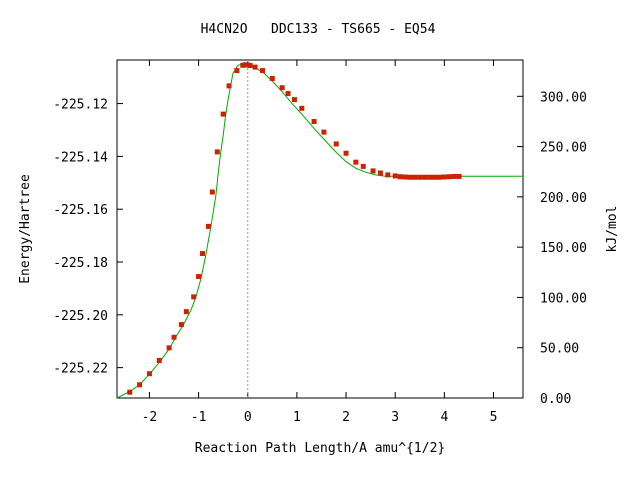 The height and width of the screenshot is (480, 640). Describe the element at coordinates (395, 417) in the screenshot. I see `x-tick-label: 3` at that location.